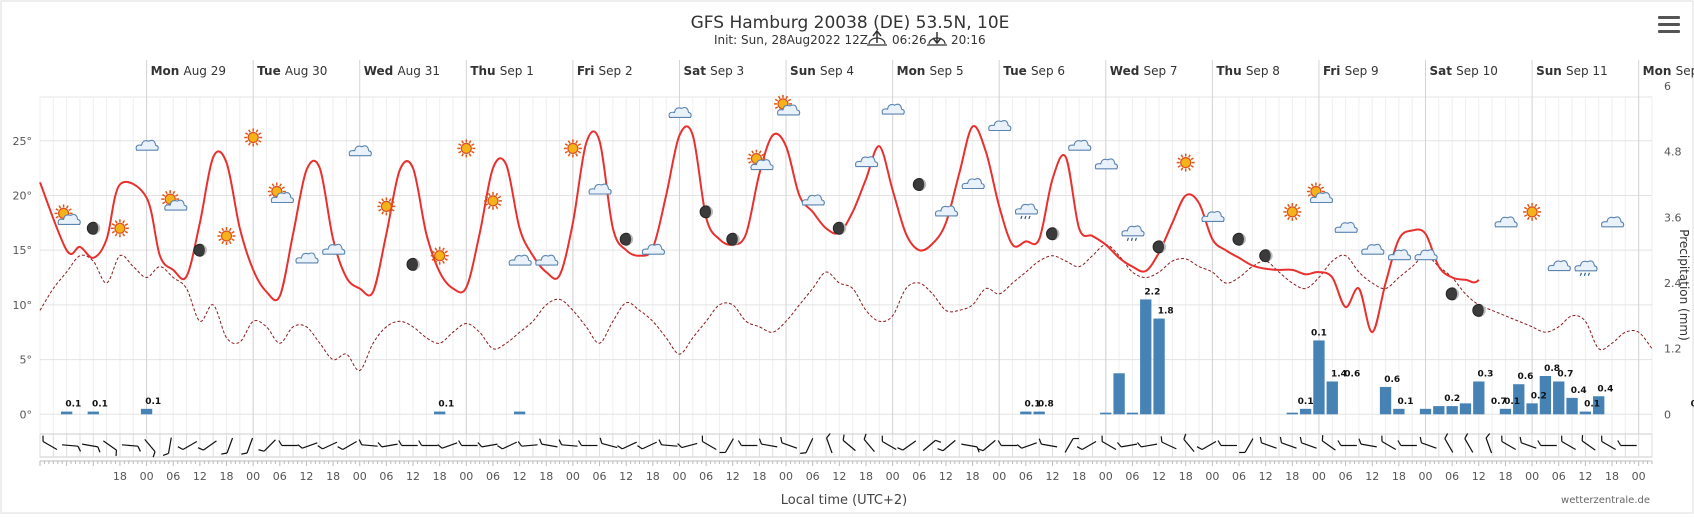 The image size is (1694, 518). Describe the element at coordinates (1339, 374) in the screenshot. I see `precip-label: 1.4` at that location.